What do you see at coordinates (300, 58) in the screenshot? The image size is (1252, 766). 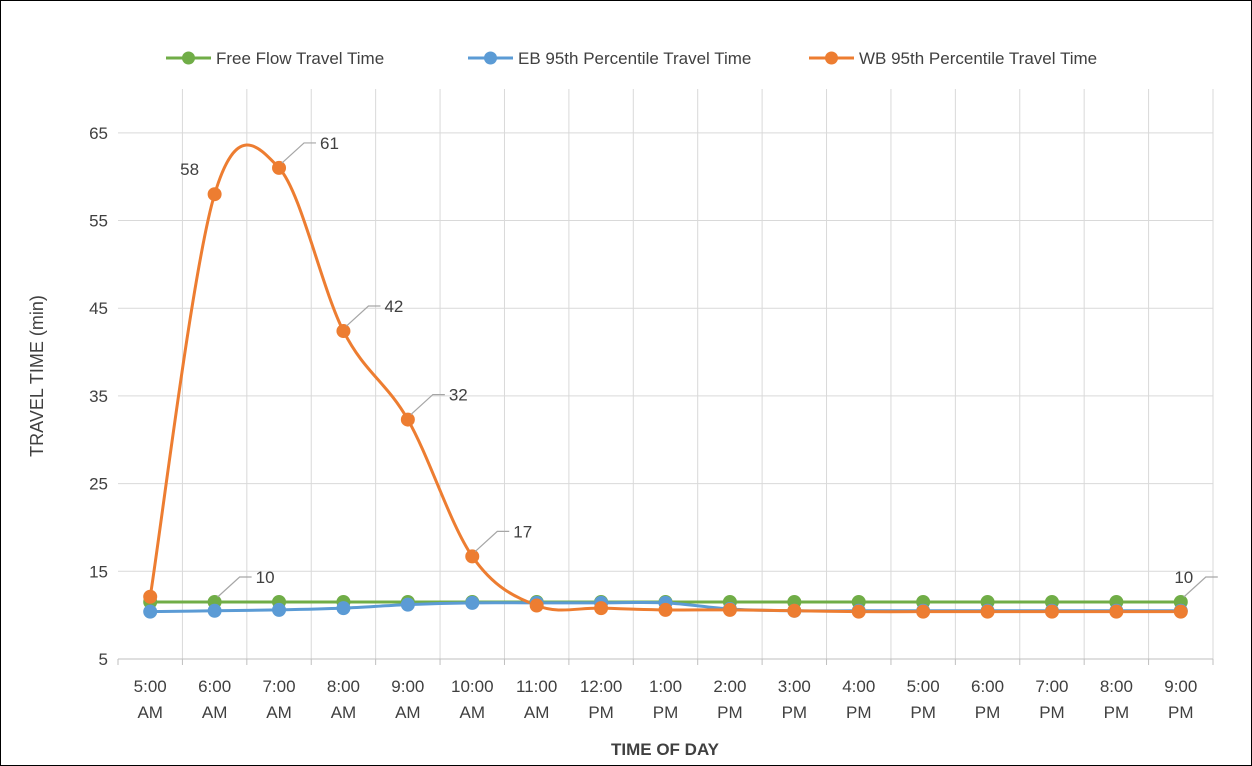 I see `legend-label: Free Flow Travel Time` at bounding box center [300, 58].